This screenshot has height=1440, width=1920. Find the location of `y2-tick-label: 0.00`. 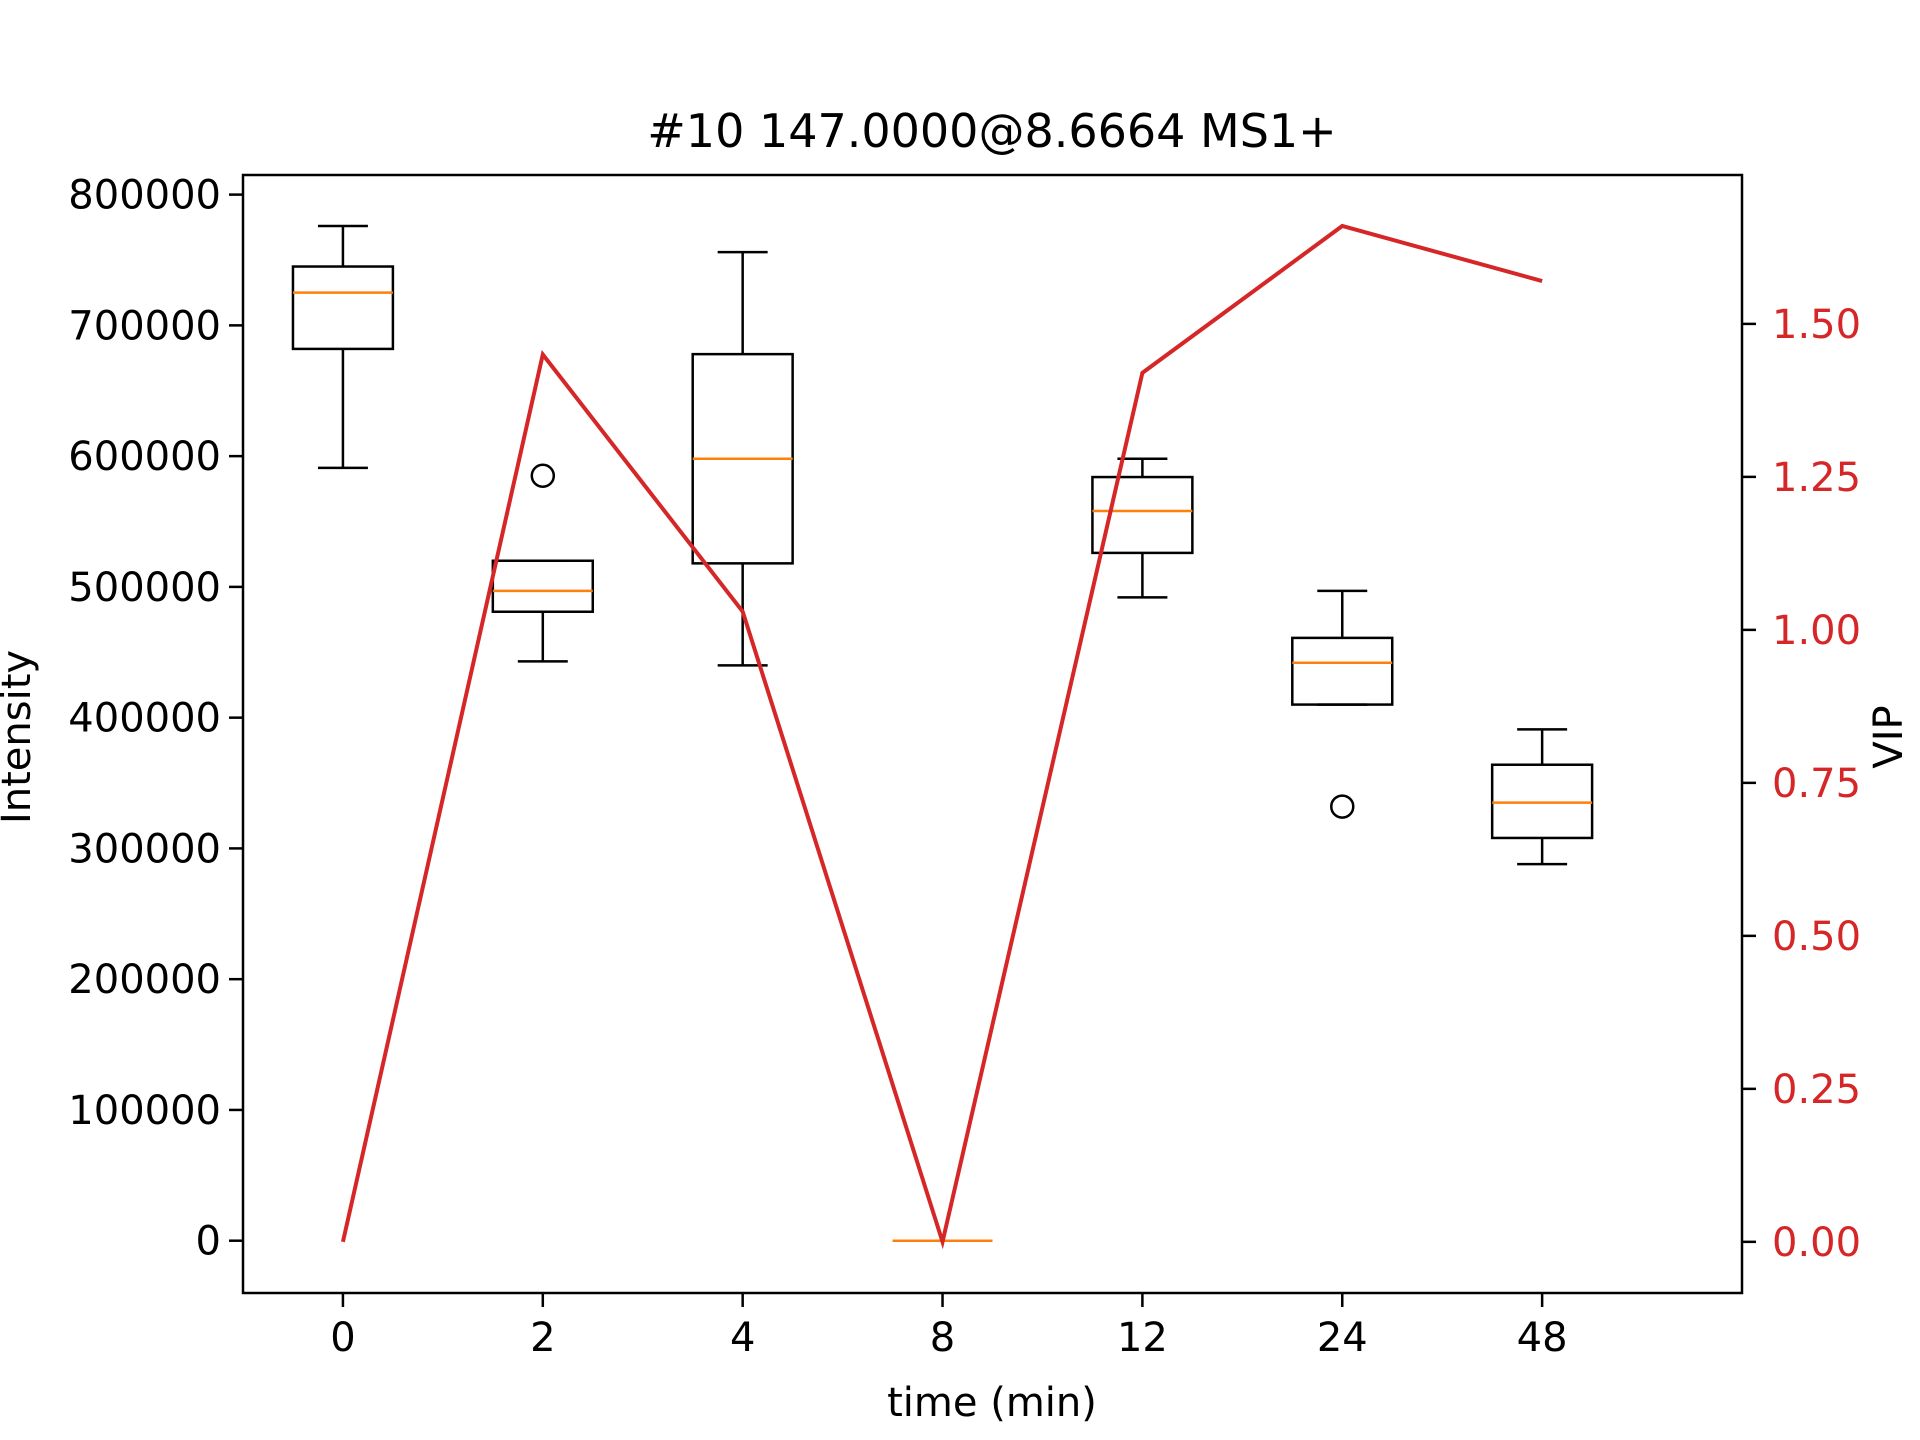

y2-tick-label: 0.00 is located at coordinates (1816, 1243).